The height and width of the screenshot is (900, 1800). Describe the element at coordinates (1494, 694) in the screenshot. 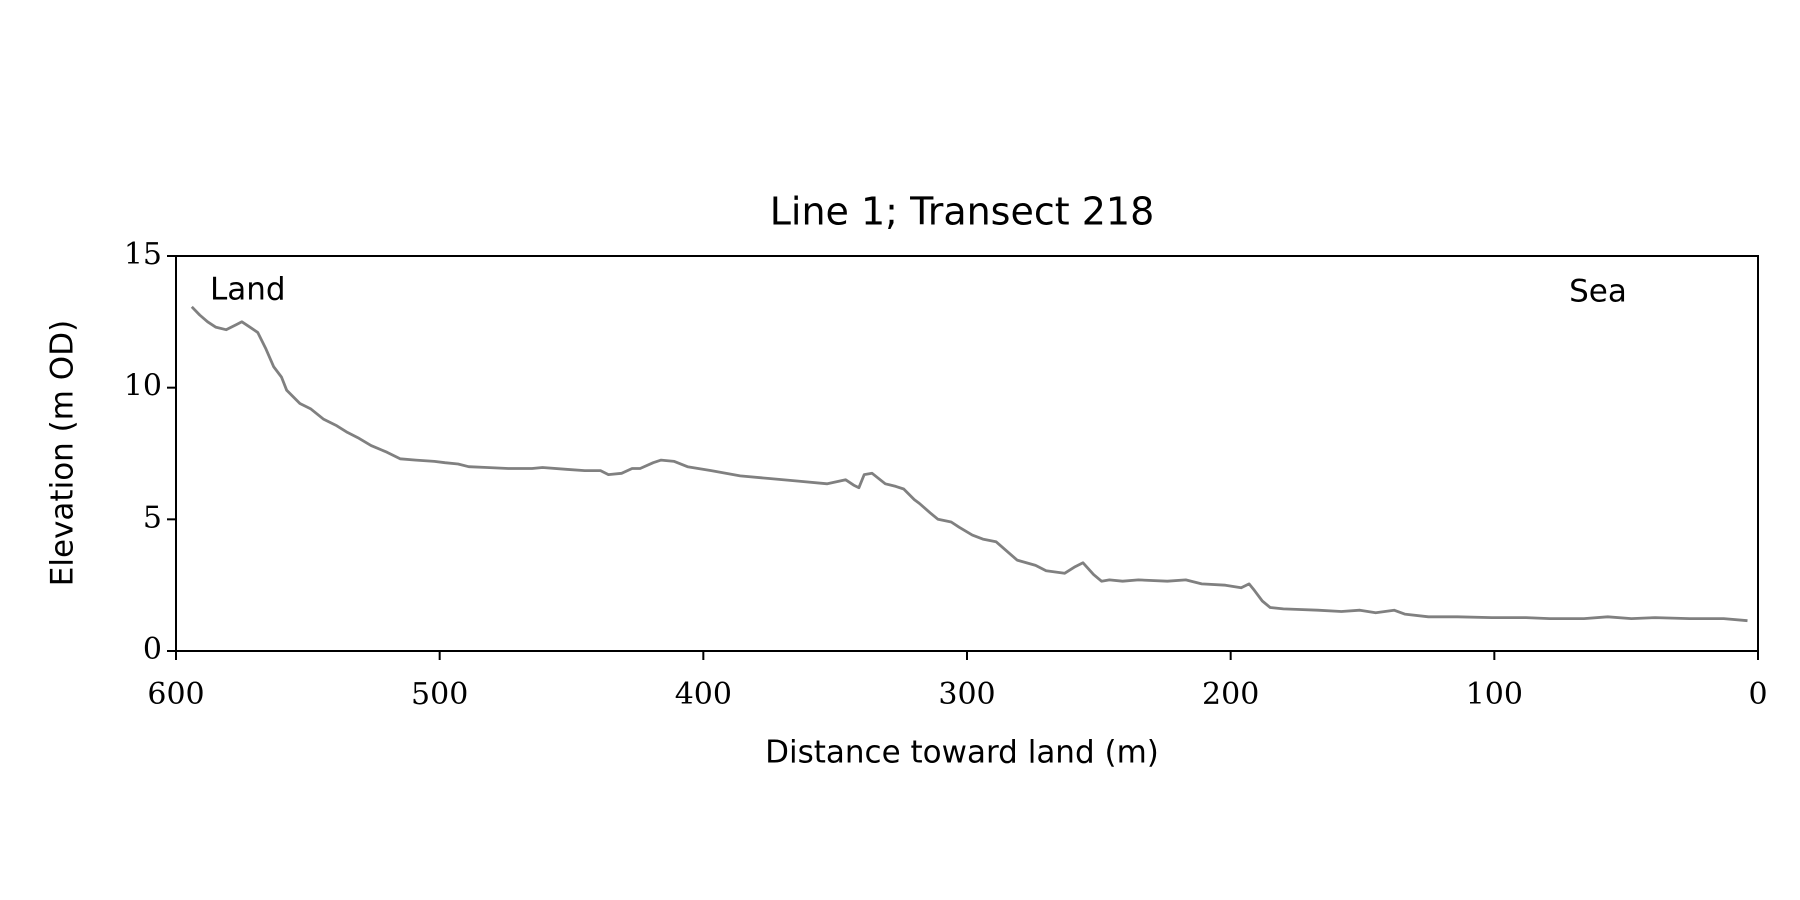

I see `x-tick-label: 100` at that location.